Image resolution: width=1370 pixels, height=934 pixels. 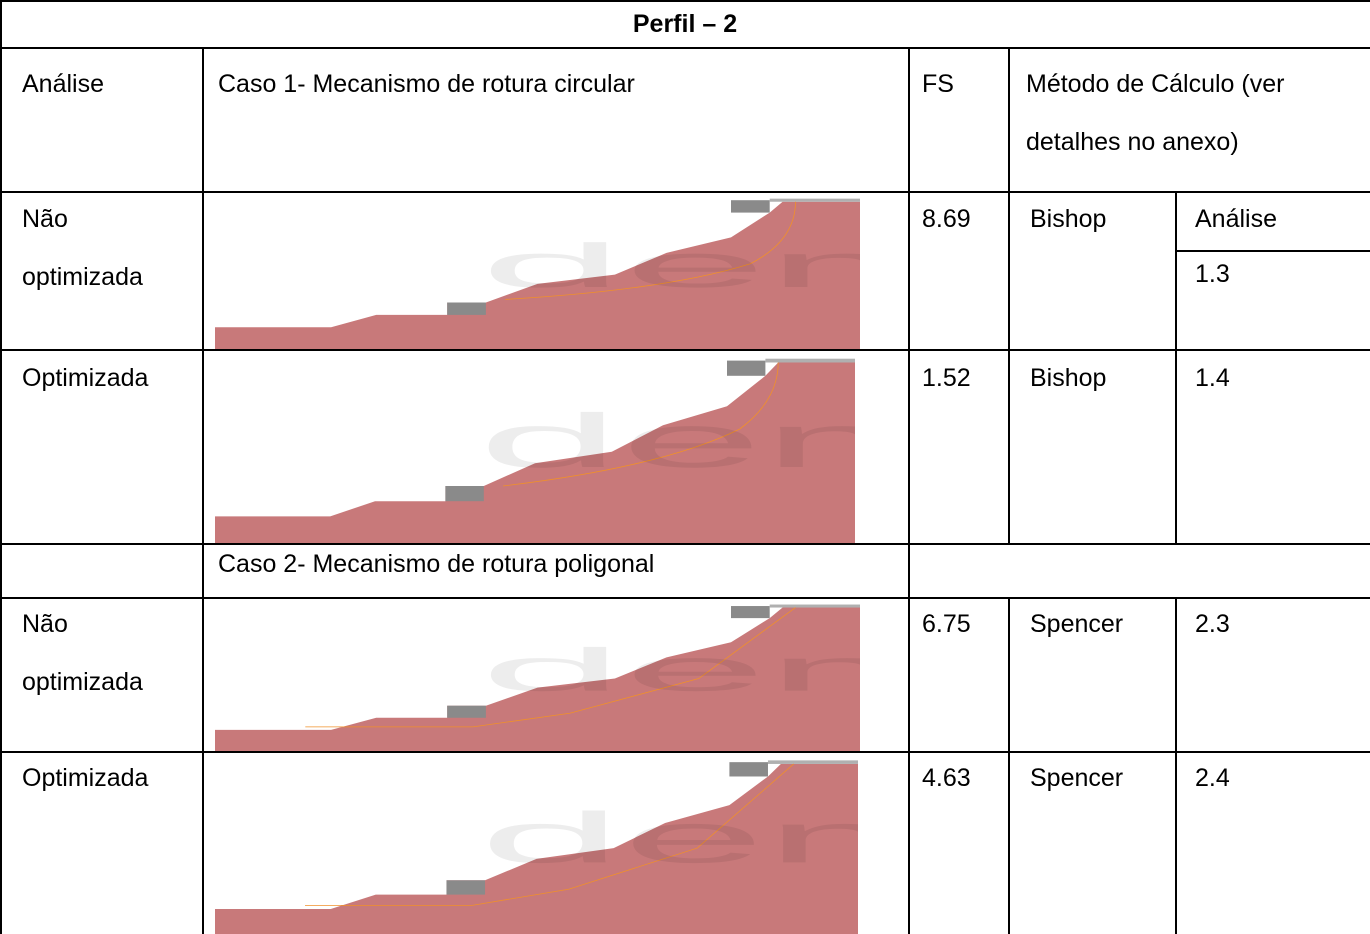 What do you see at coordinates (685, 24) in the screenshot?
I see `table-title: Perfil – 2` at bounding box center [685, 24].